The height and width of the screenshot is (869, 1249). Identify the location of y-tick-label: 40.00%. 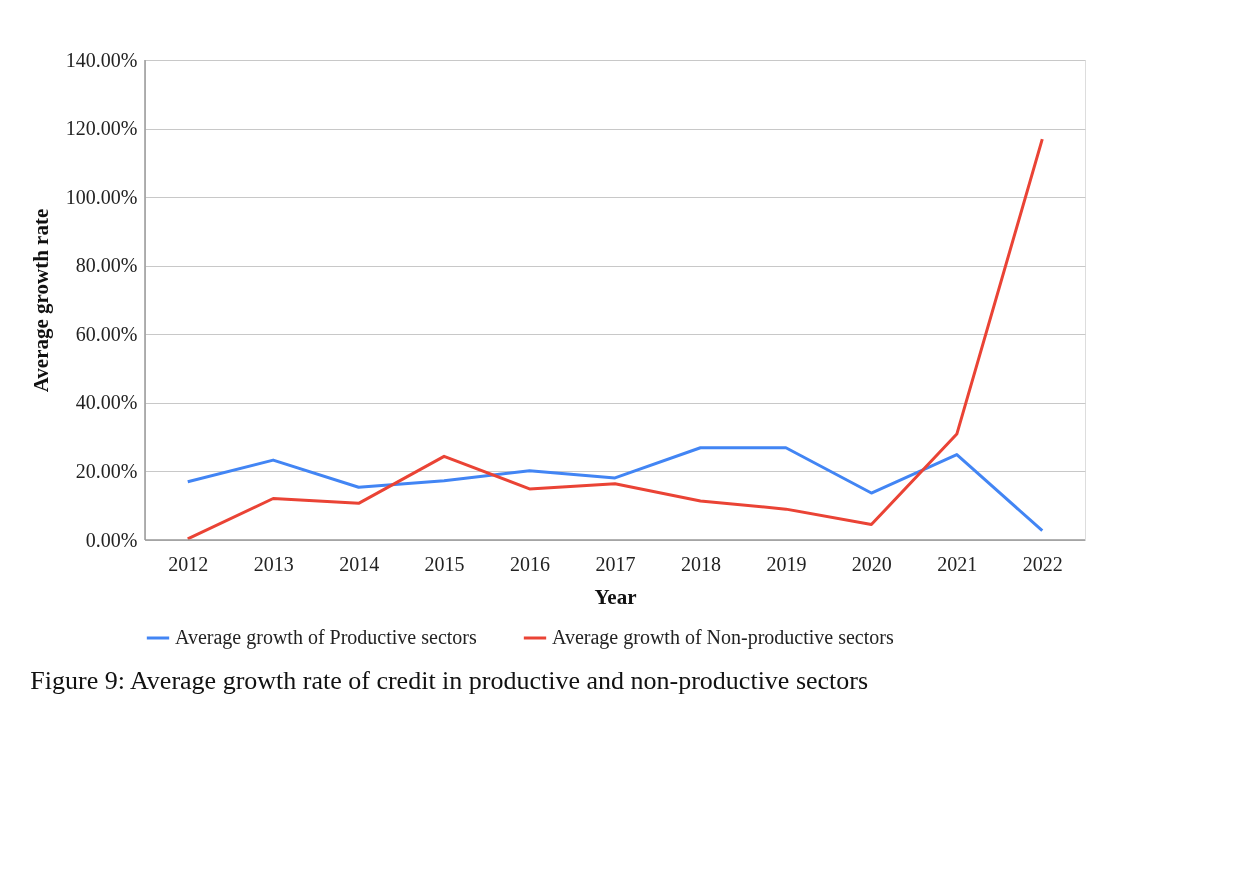
(106, 402).